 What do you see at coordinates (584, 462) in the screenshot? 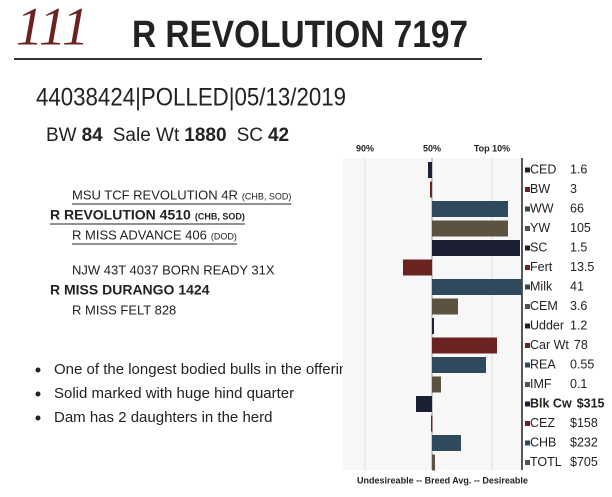
I see `epd-value: $705` at bounding box center [584, 462].